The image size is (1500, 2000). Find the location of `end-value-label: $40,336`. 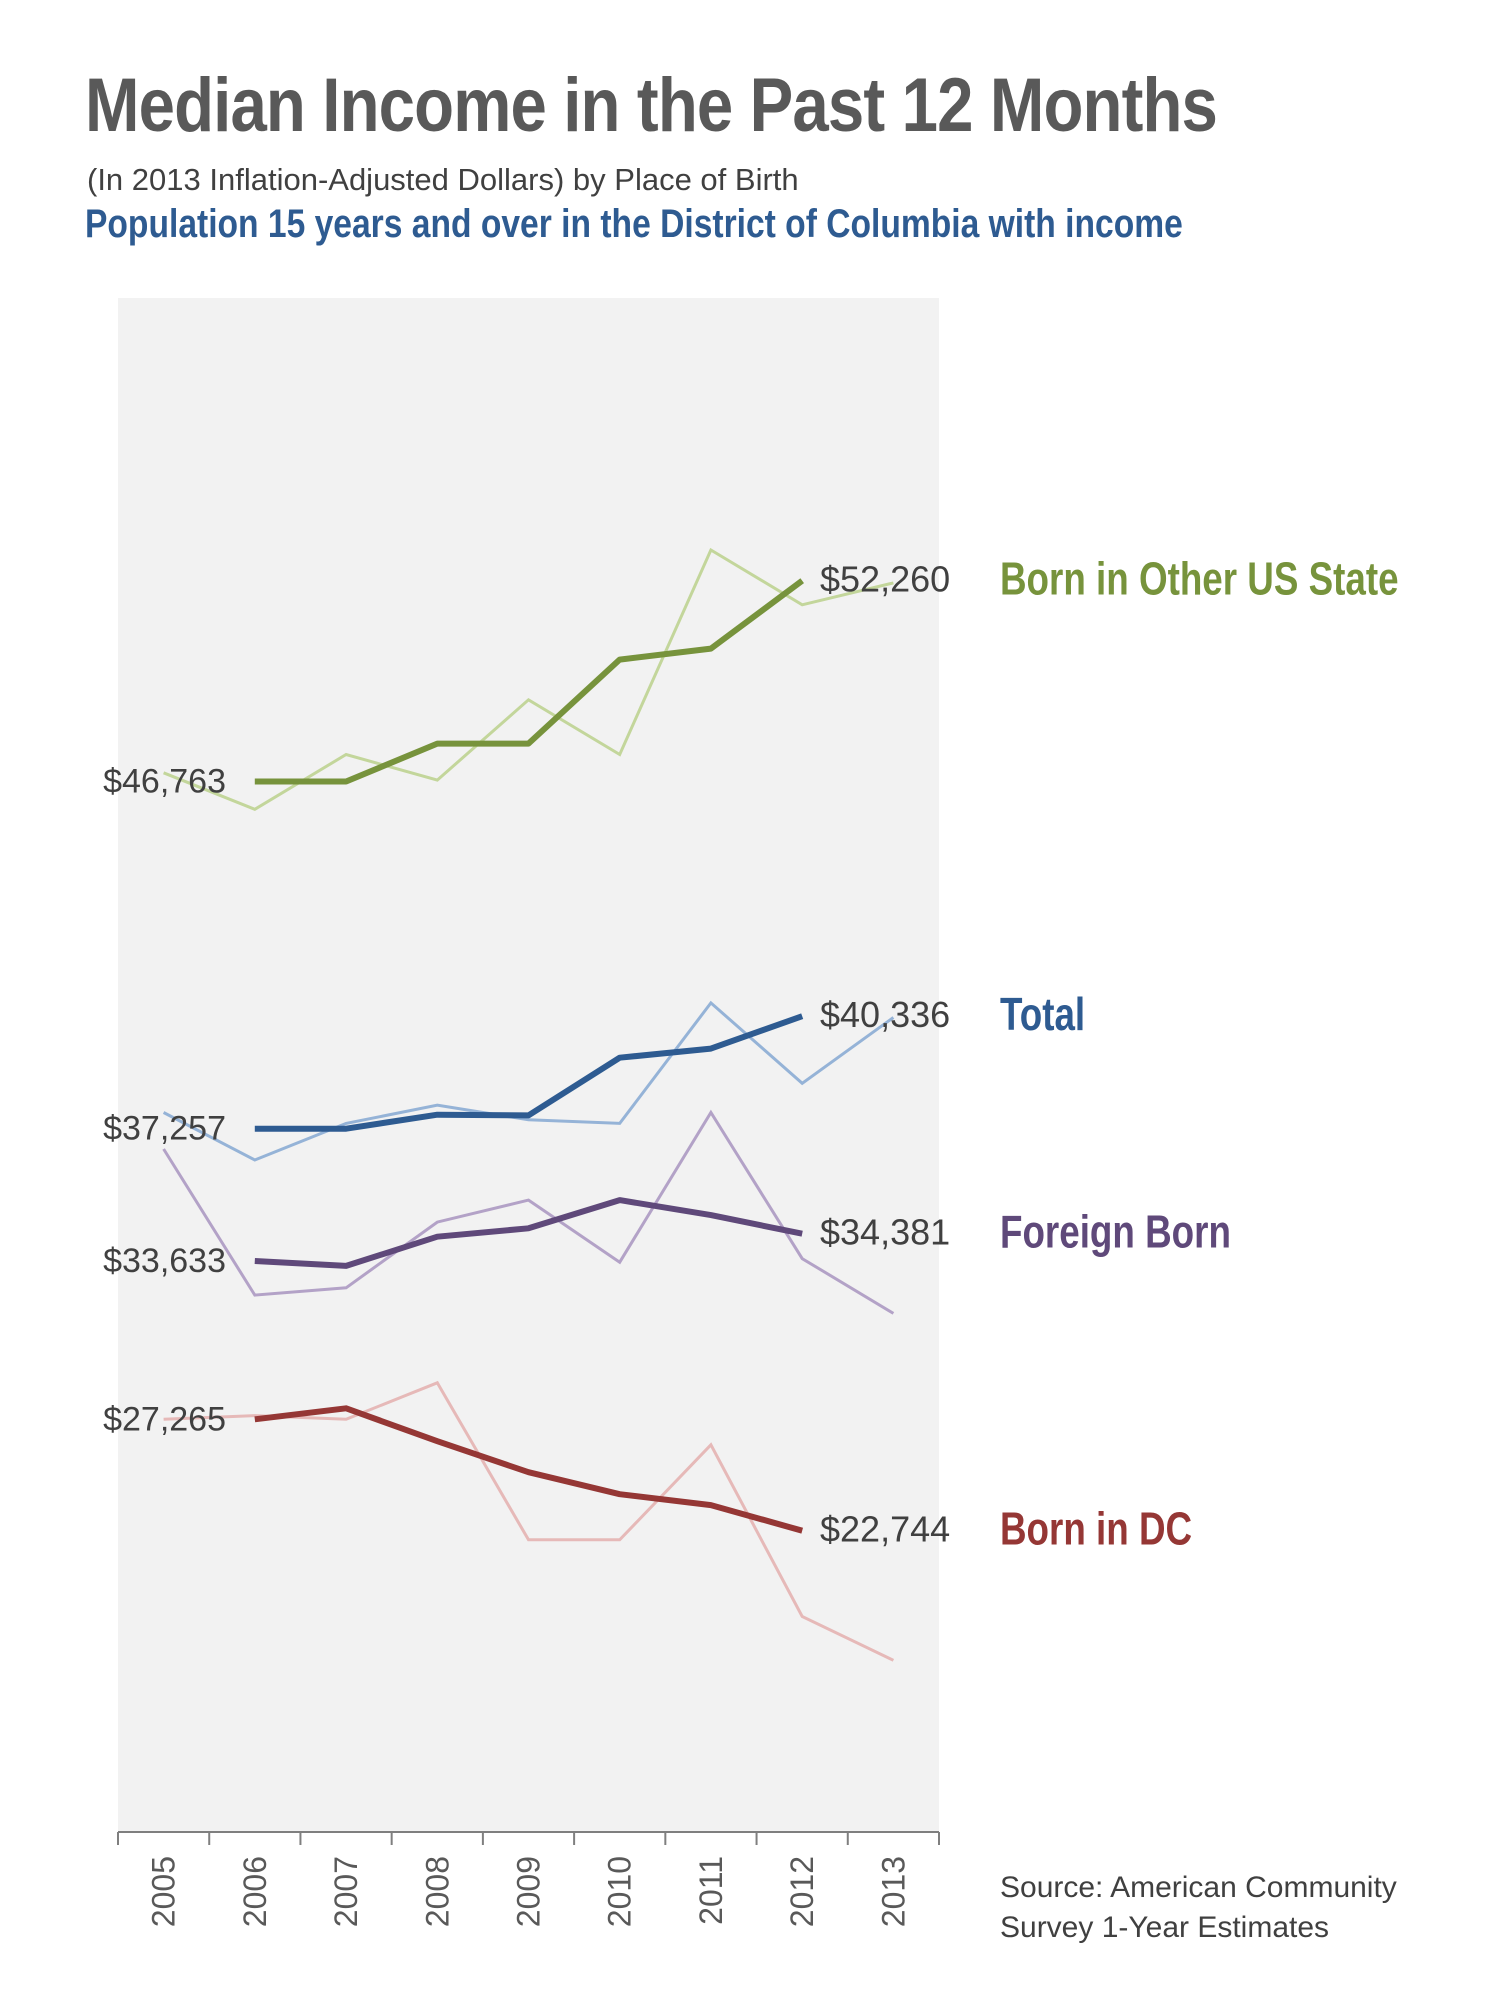

end-value-label: $40,336 is located at coordinates (885, 1014).